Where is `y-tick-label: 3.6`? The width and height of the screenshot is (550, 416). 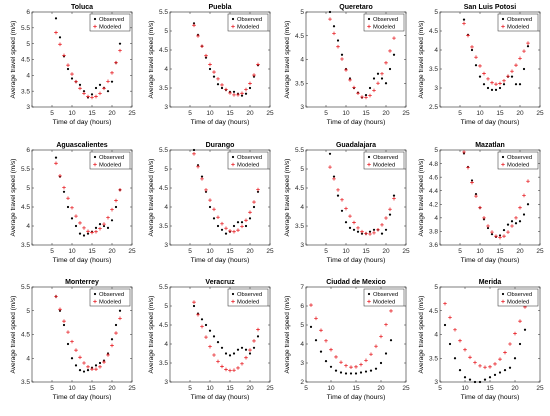 y-tick-label: 3.6 is located at coordinates (433, 245).